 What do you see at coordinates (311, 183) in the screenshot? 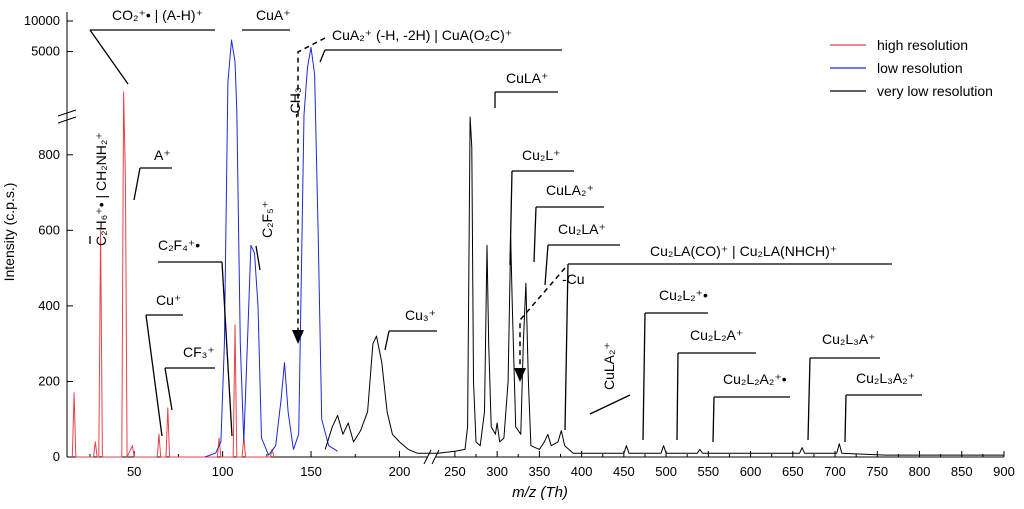
I see `ch3-loss-arrow` at bounding box center [311, 183].